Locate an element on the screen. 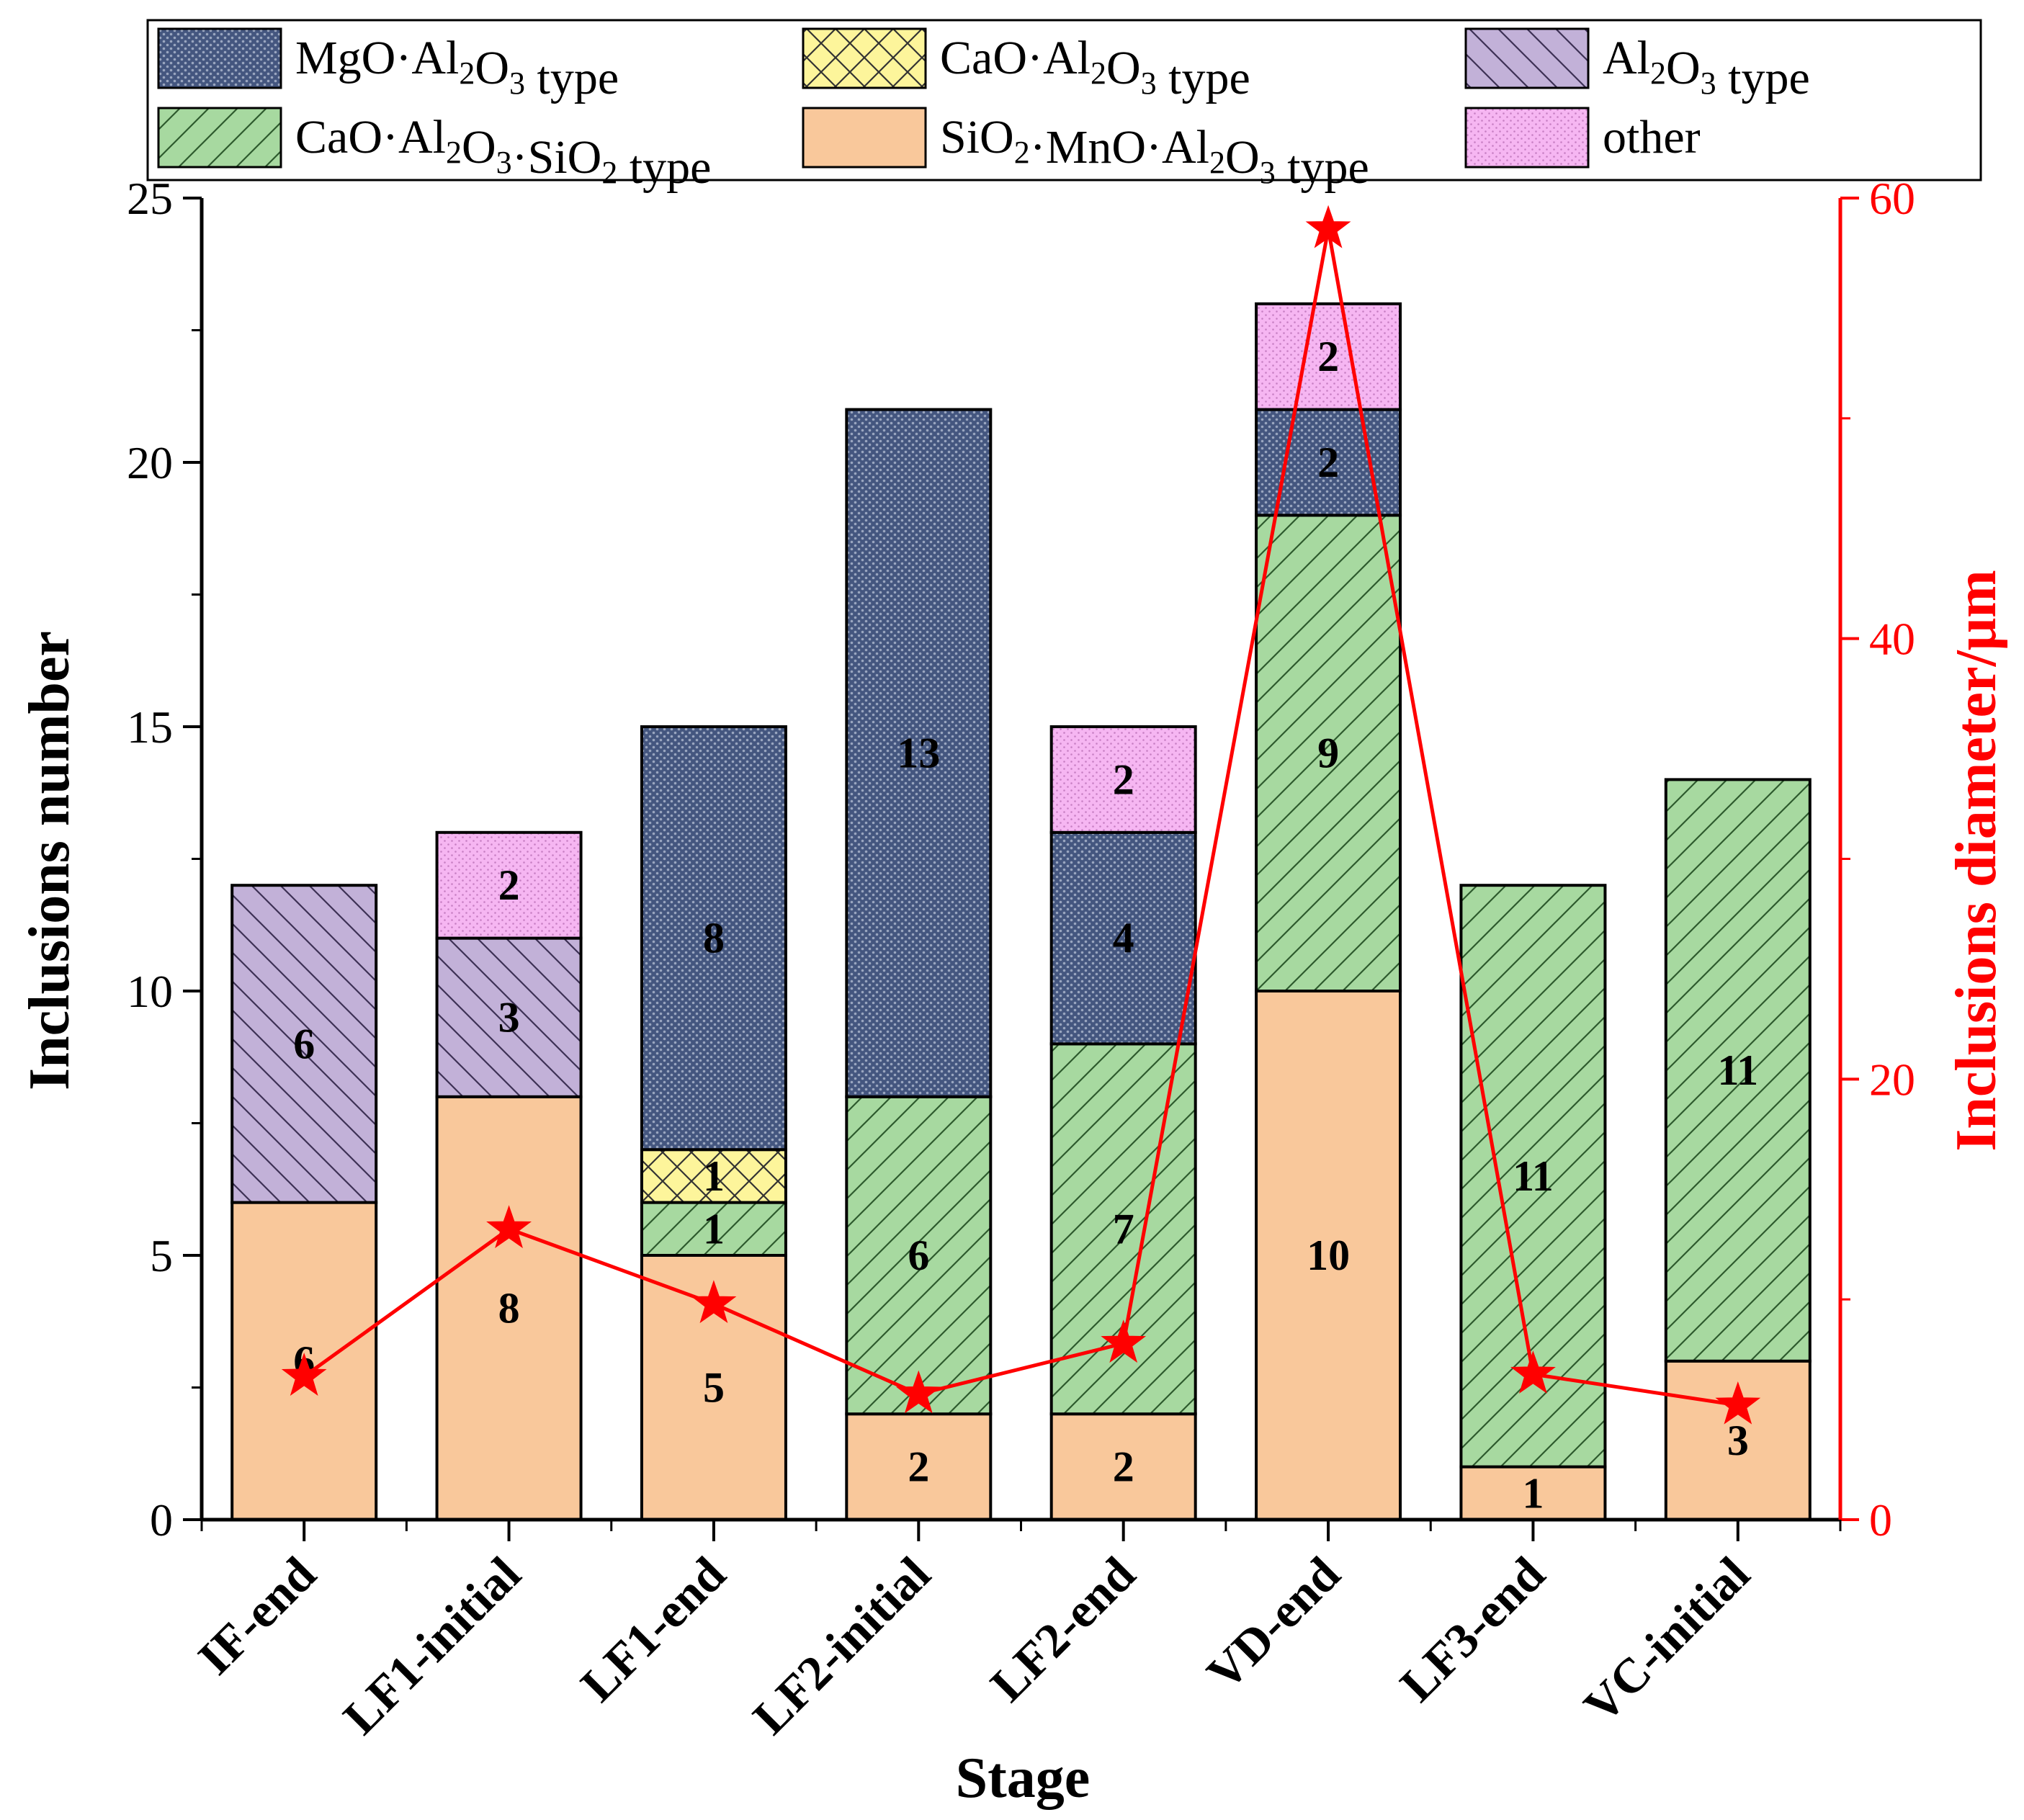 The height and width of the screenshot is (1820, 2024). diameter-marker-VD-end is located at coordinates (1328, 226).